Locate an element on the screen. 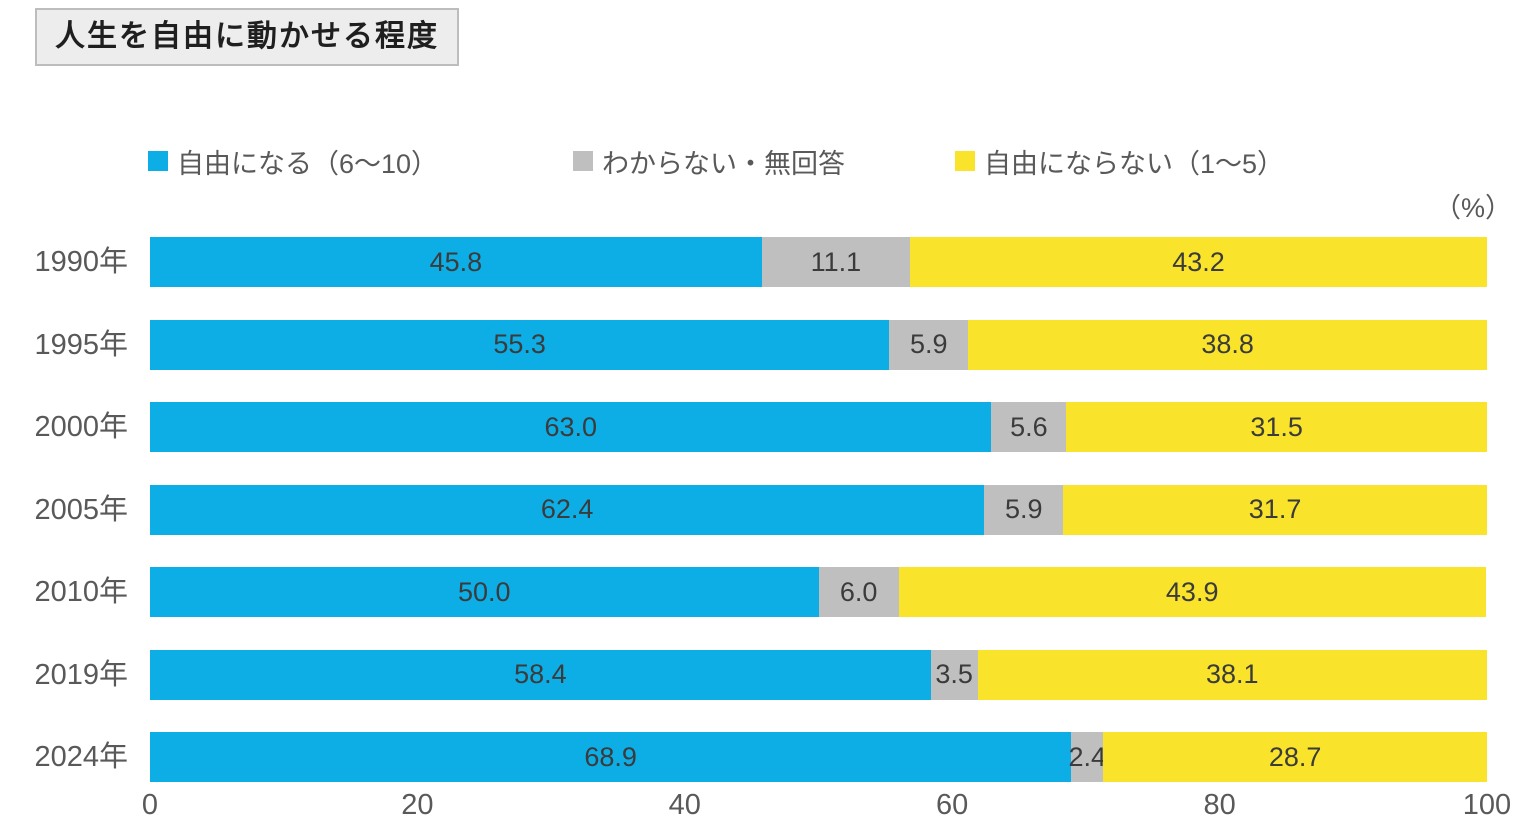  value-label: 5.6 is located at coordinates (1029, 426).